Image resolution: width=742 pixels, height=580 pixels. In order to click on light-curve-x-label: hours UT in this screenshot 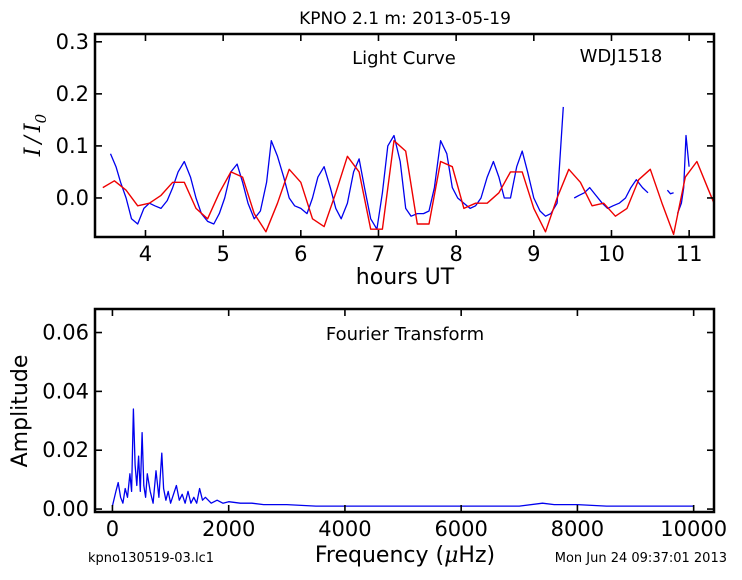, I will do `click(405, 277)`.